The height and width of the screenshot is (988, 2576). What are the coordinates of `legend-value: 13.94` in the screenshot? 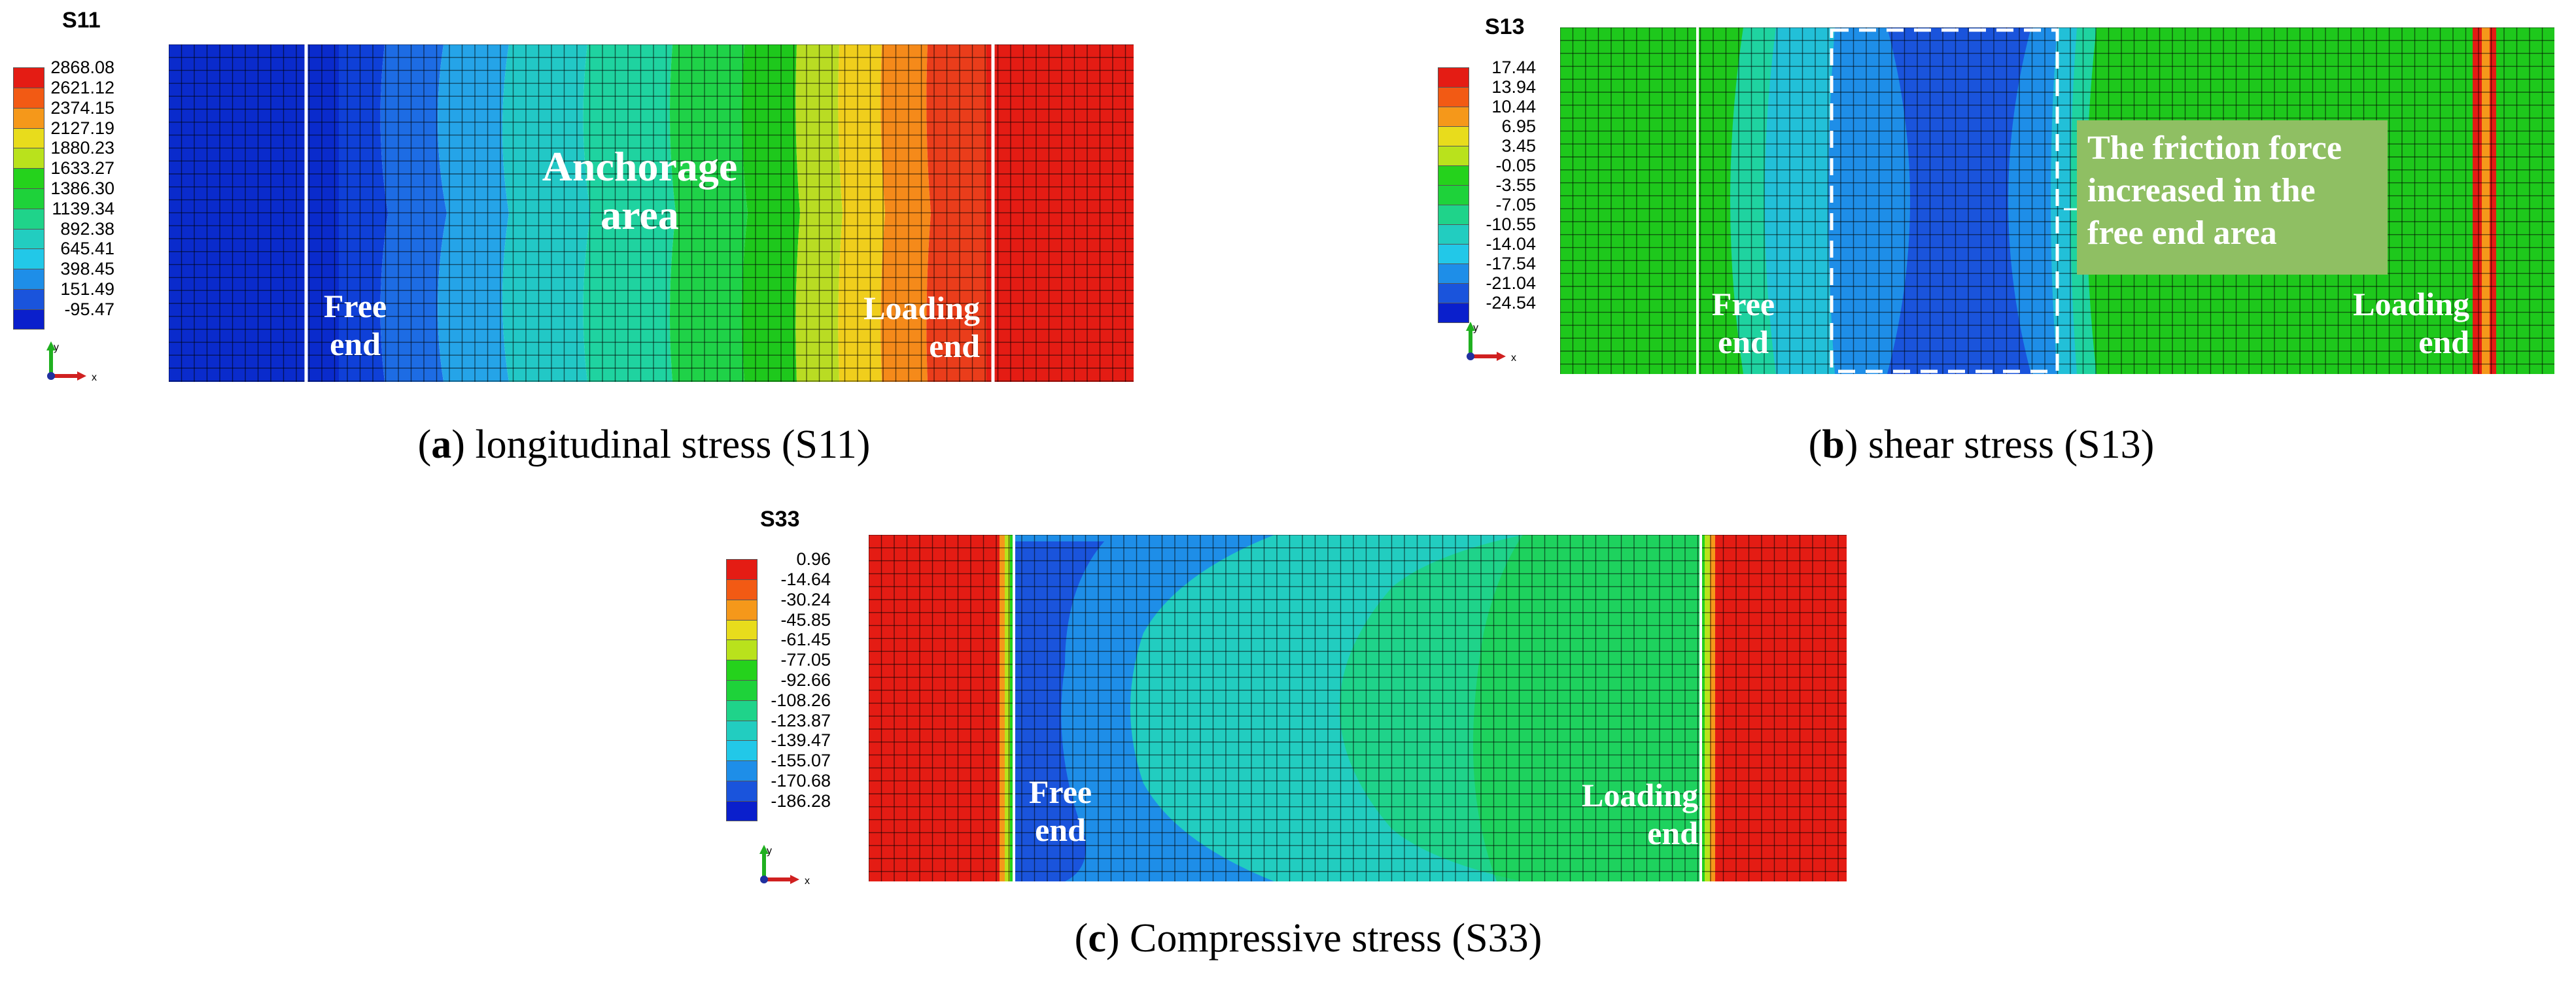 It's located at (1513, 87).